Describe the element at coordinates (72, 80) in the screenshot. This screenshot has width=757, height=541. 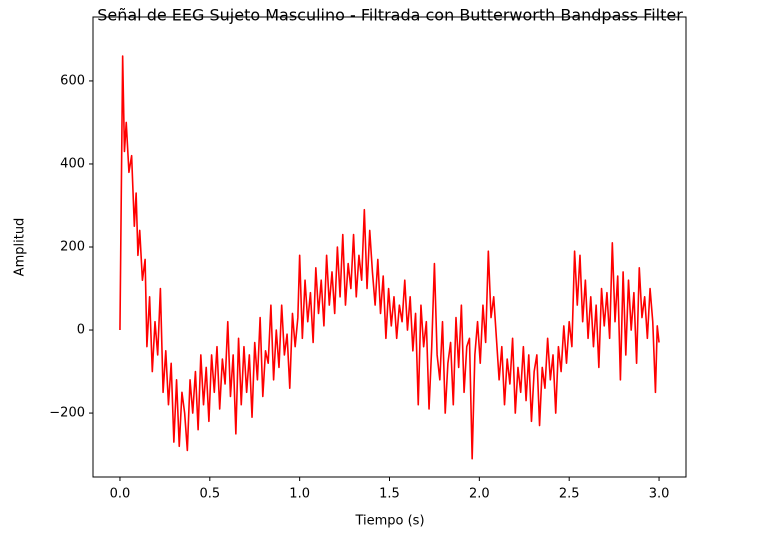
I see `y-tick-label: 600` at that location.